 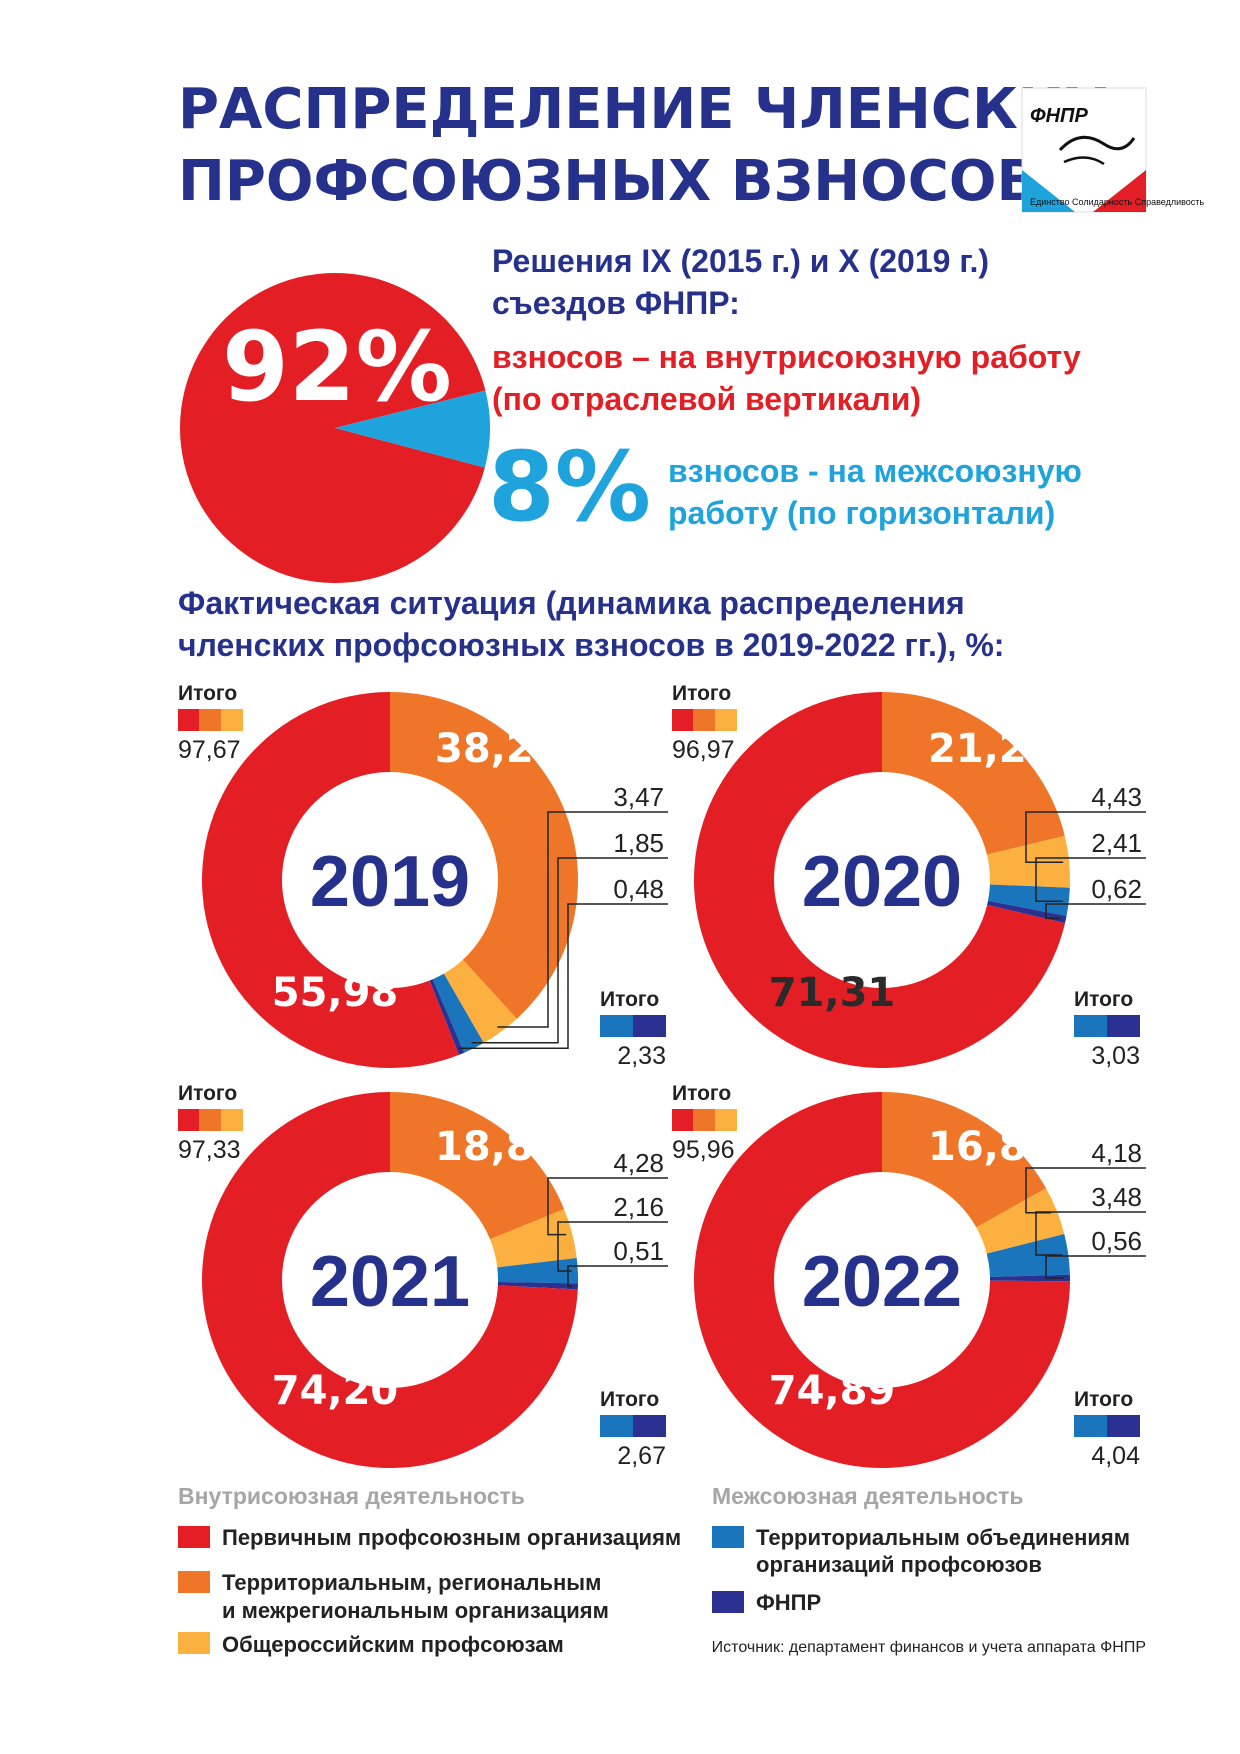 What do you see at coordinates (1115, 1056) in the screenshot?
I see `inter-total-value: 3,03` at bounding box center [1115, 1056].